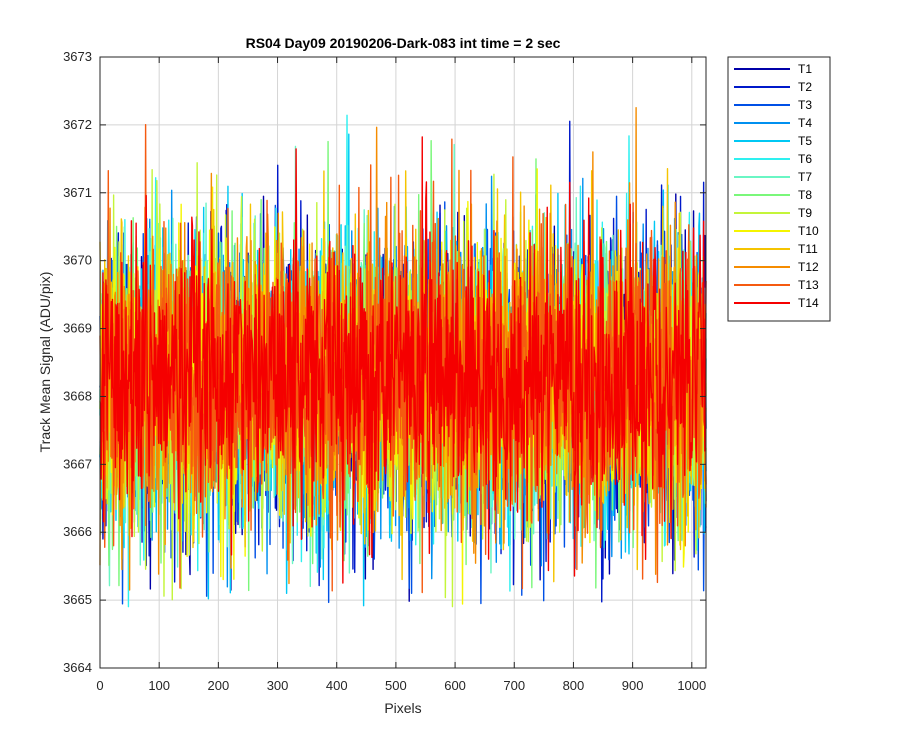 Image resolution: width=900 pixels, height=750 pixels. What do you see at coordinates (805, 177) in the screenshot?
I see `legend-label: T7` at bounding box center [805, 177].